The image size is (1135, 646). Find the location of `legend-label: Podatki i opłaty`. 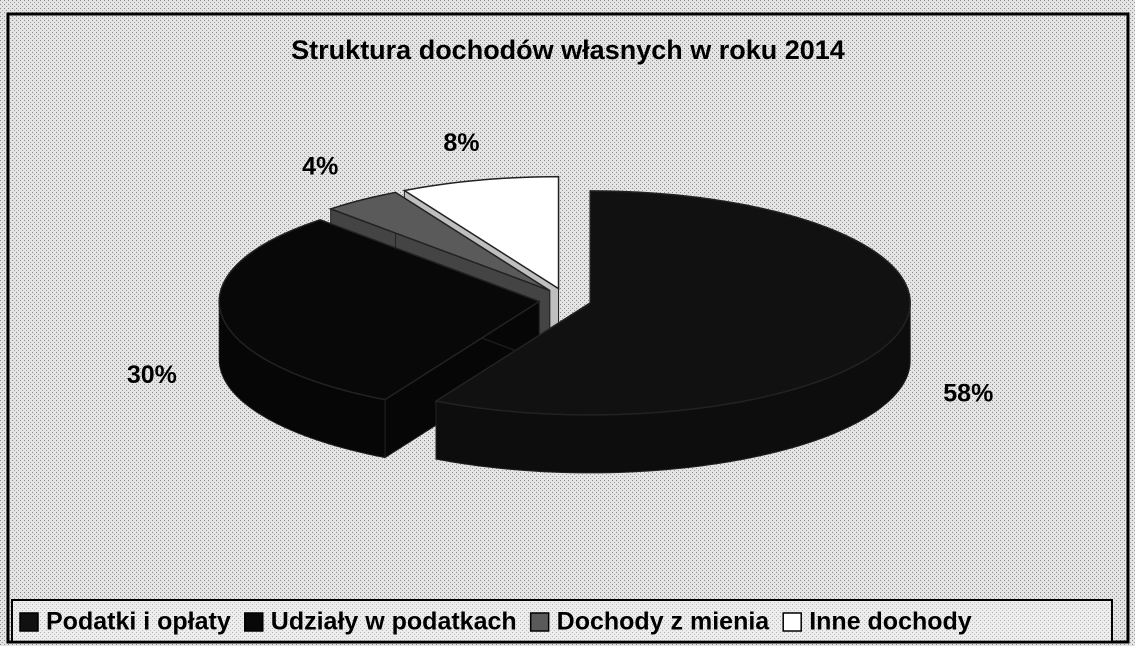

legend-label: Podatki i opłaty is located at coordinates (138, 622).